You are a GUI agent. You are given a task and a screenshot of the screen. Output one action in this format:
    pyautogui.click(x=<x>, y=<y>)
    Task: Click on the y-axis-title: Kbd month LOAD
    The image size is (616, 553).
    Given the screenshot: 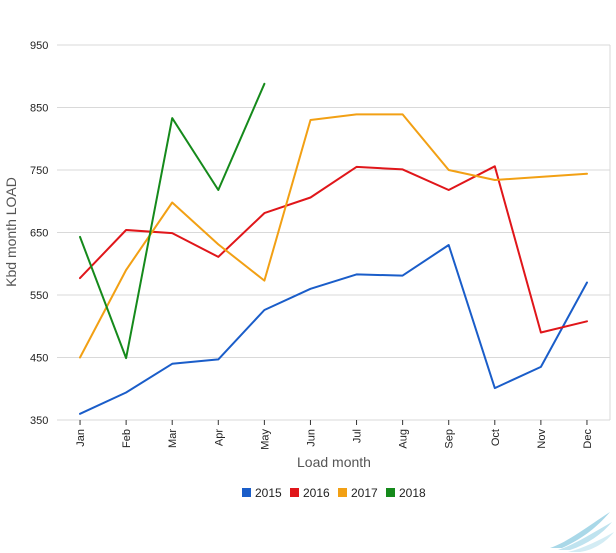 What is the action you would take?
    pyautogui.click(x=11, y=232)
    